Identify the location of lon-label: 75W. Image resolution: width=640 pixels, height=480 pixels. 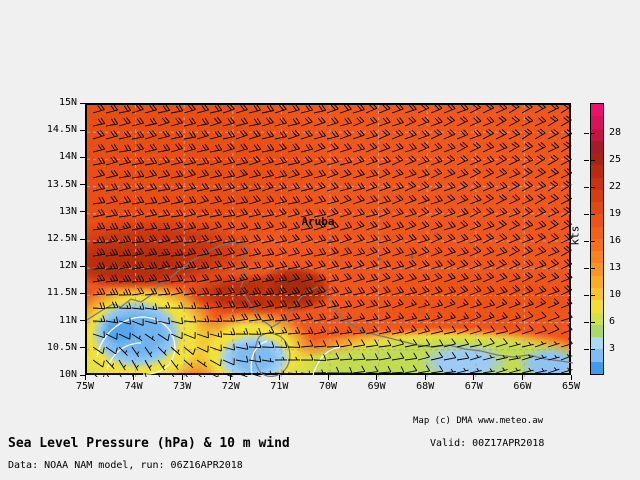
(85, 386).